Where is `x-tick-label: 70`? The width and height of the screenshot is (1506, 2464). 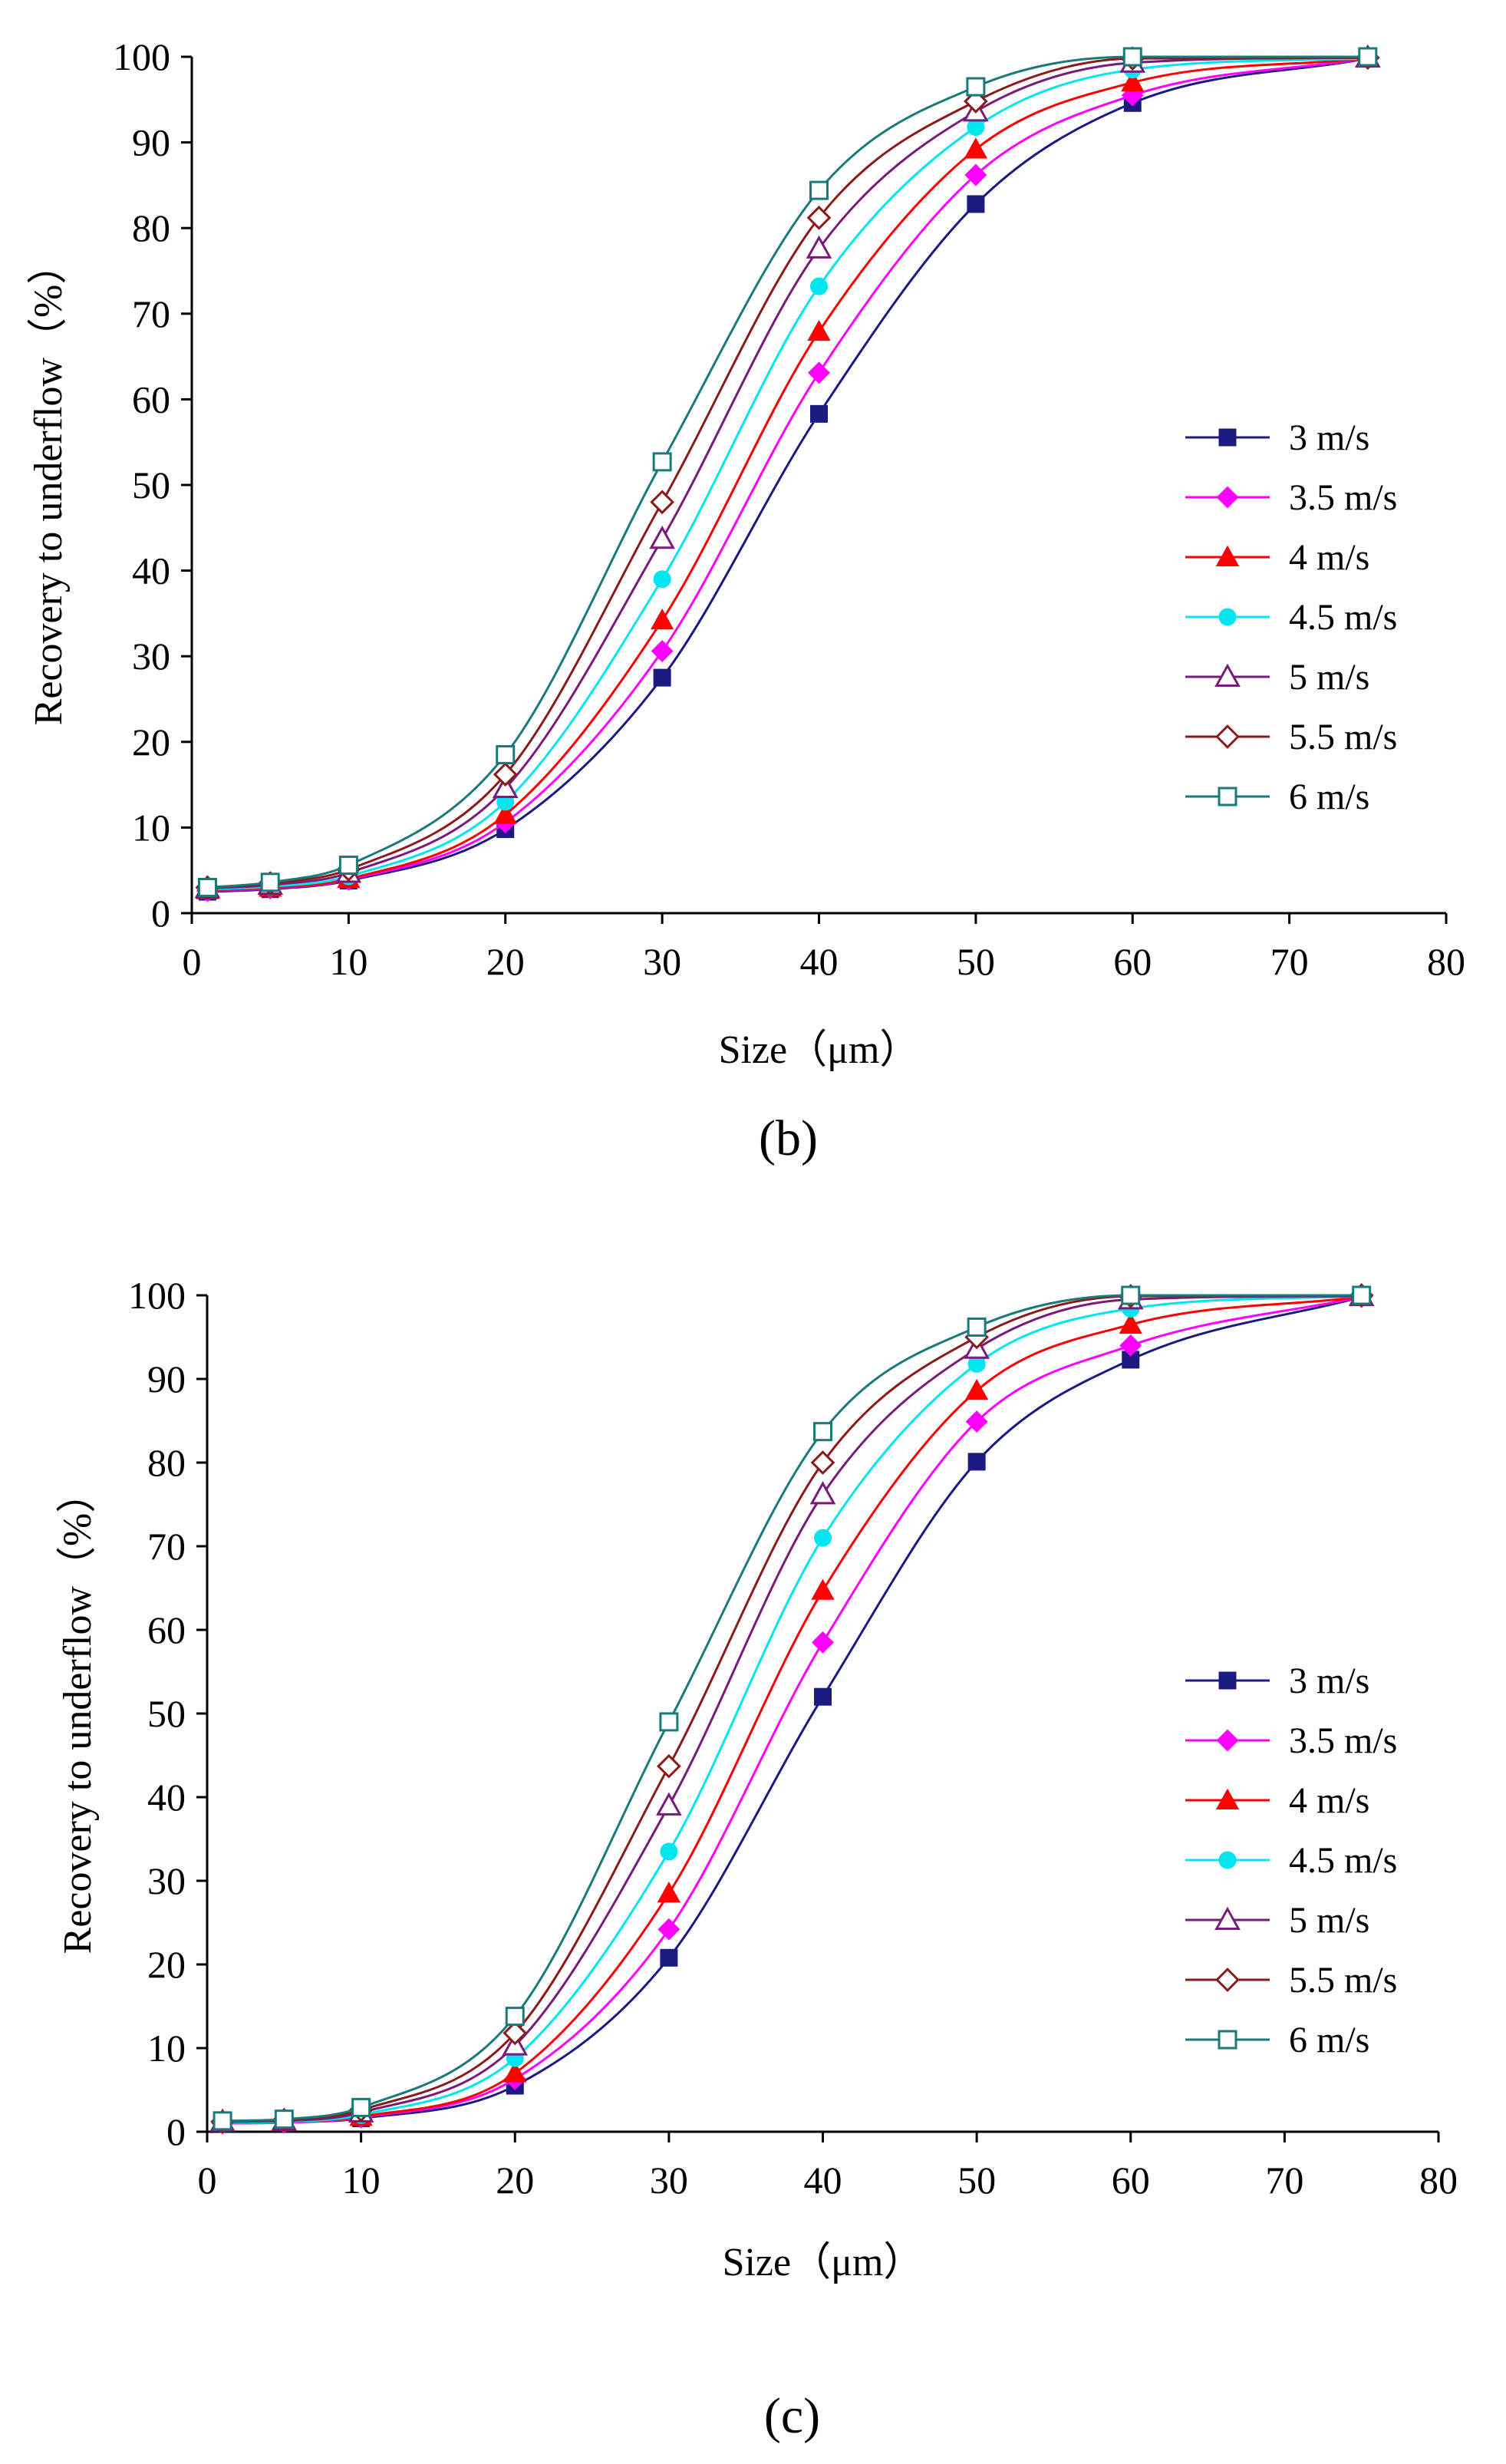 x-tick-label: 70 is located at coordinates (1289, 962).